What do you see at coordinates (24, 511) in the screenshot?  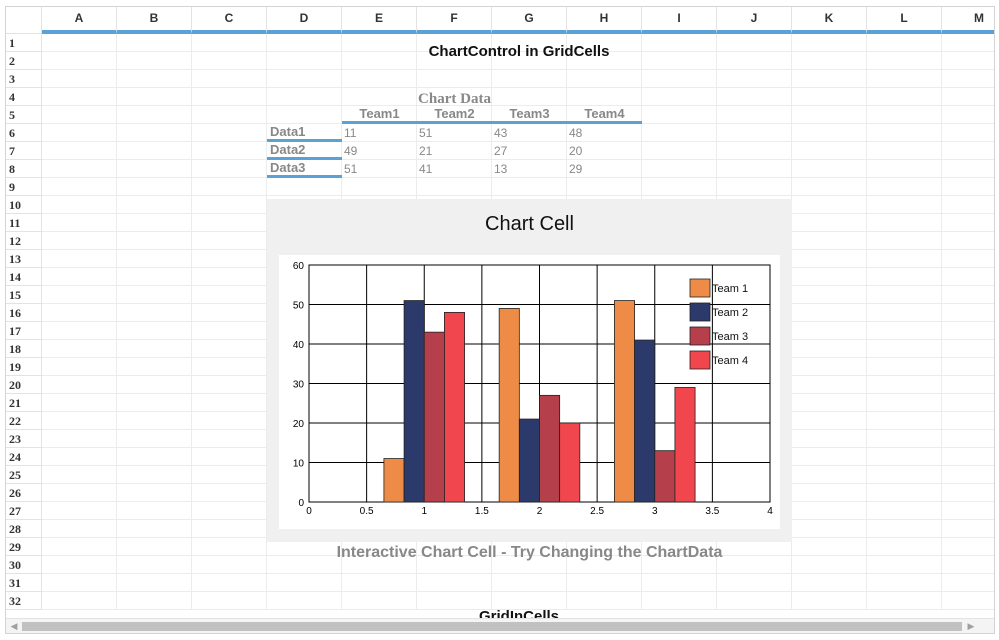 I see `row-header-27: 27` at bounding box center [24, 511].